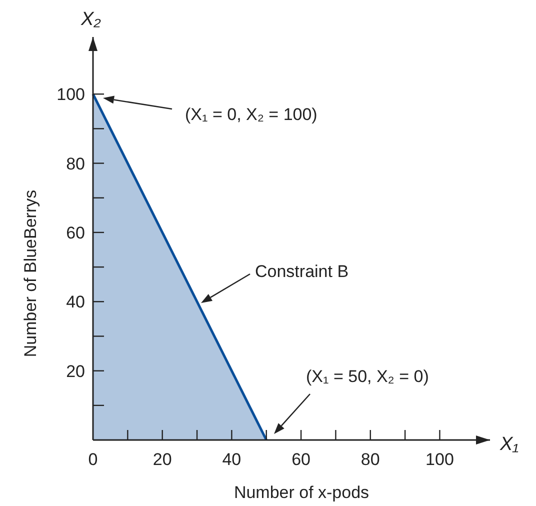 Image resolution: width=536 pixels, height=506 pixels. Describe the element at coordinates (302, 271) in the screenshot. I see `annotation: Constraint B` at that location.